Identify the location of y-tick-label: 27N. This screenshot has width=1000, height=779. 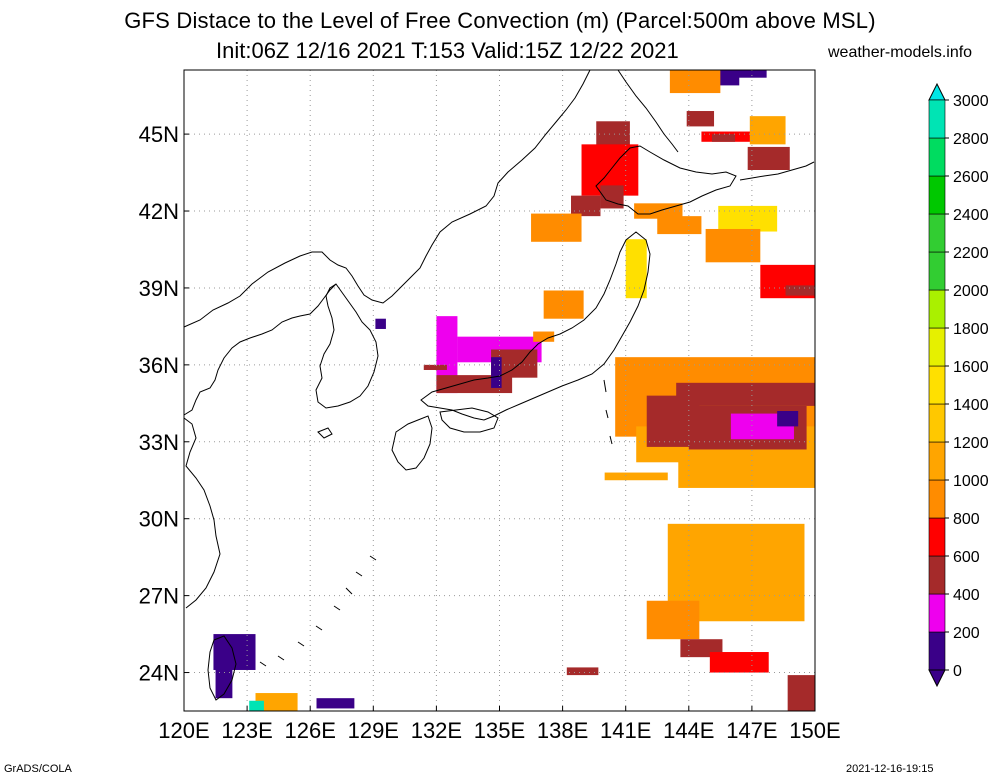
(159, 596).